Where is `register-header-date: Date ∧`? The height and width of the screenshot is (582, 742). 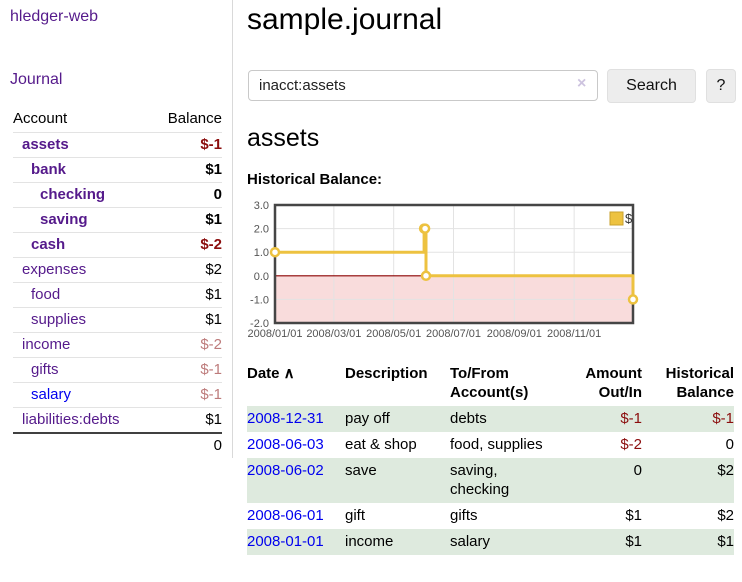 register-header-date: Date ∧ is located at coordinates (271, 373).